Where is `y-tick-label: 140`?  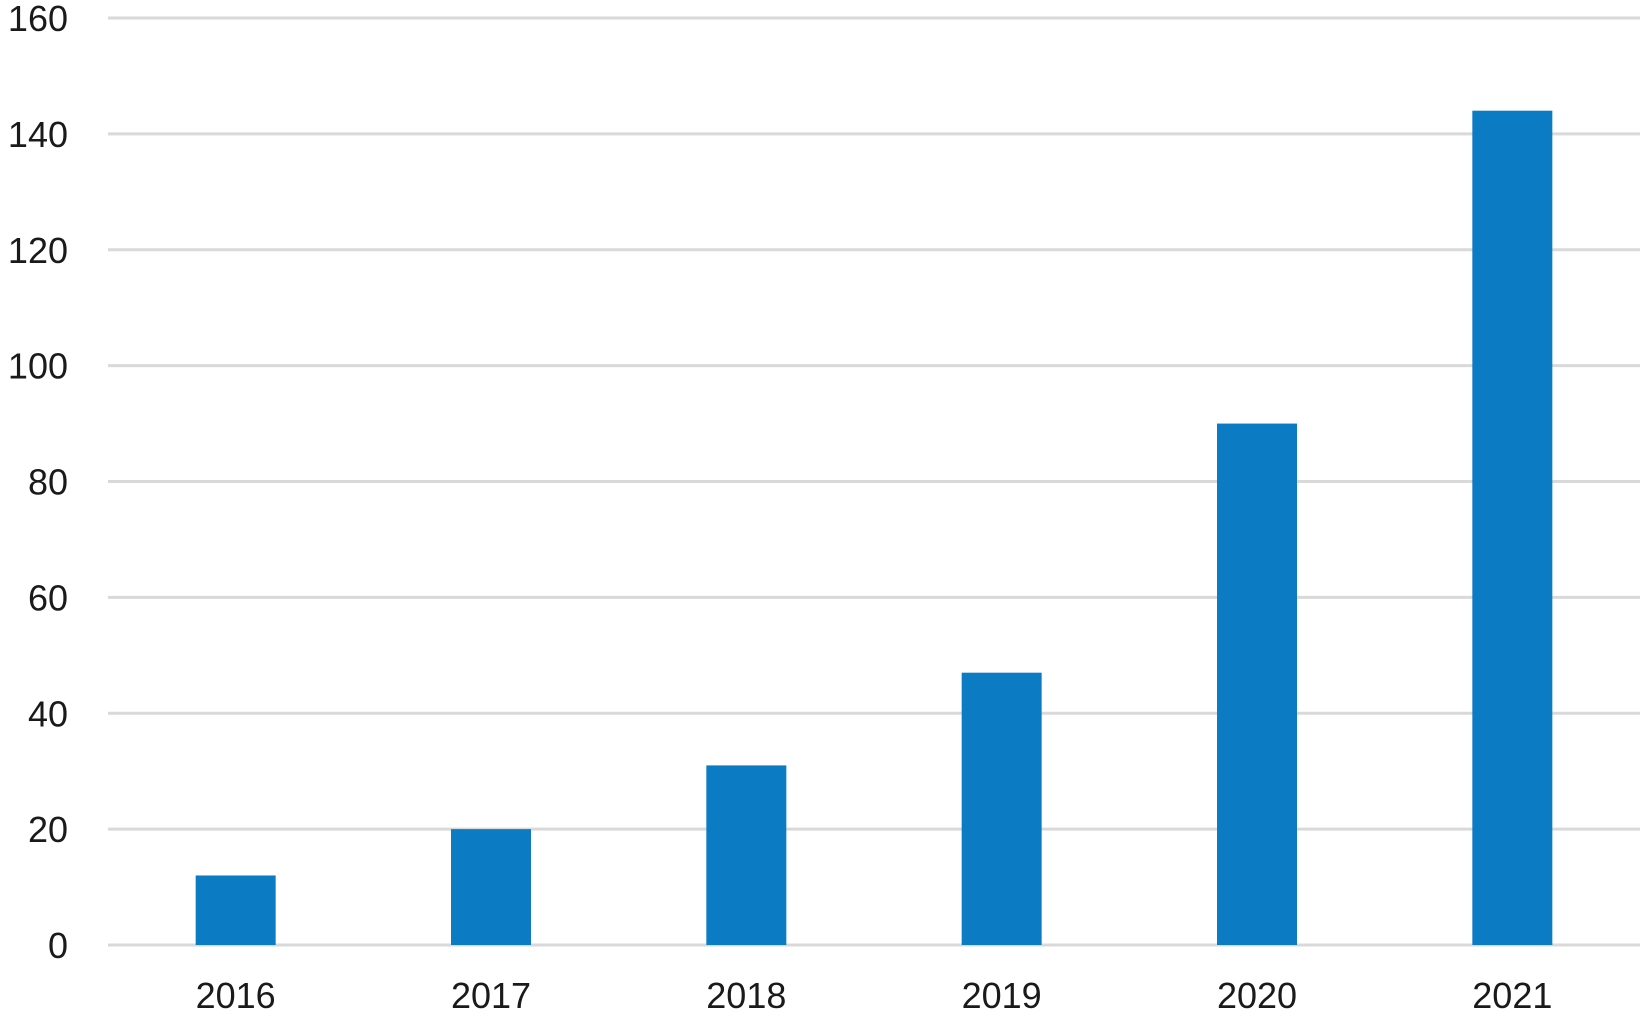 y-tick-label: 140 is located at coordinates (38, 134).